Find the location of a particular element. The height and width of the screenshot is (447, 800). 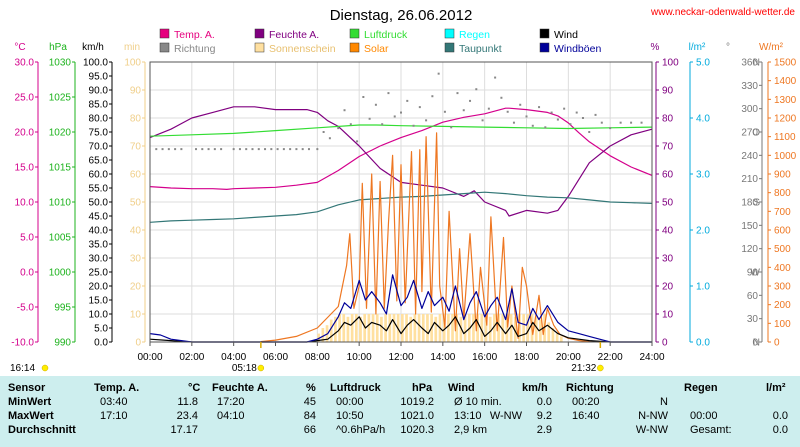

y-tick-label-l-per-m2: 5.0 is located at coordinates (703, 63).